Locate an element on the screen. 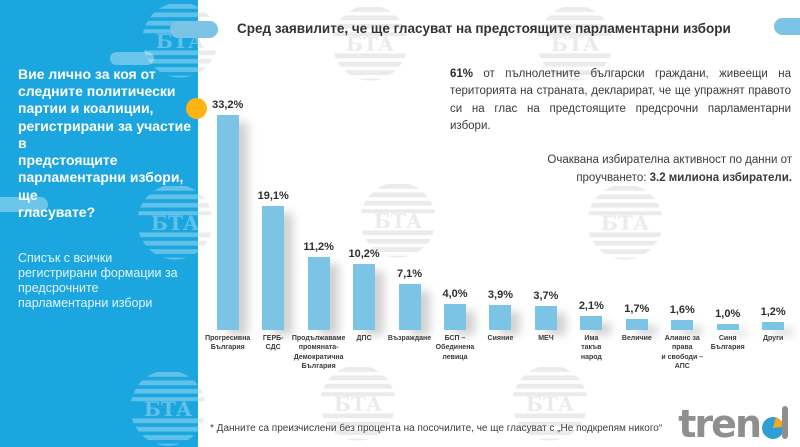 Image resolution: width=800 pixels, height=447 pixels. bar-category-label: Има такъв народ is located at coordinates (591, 348).